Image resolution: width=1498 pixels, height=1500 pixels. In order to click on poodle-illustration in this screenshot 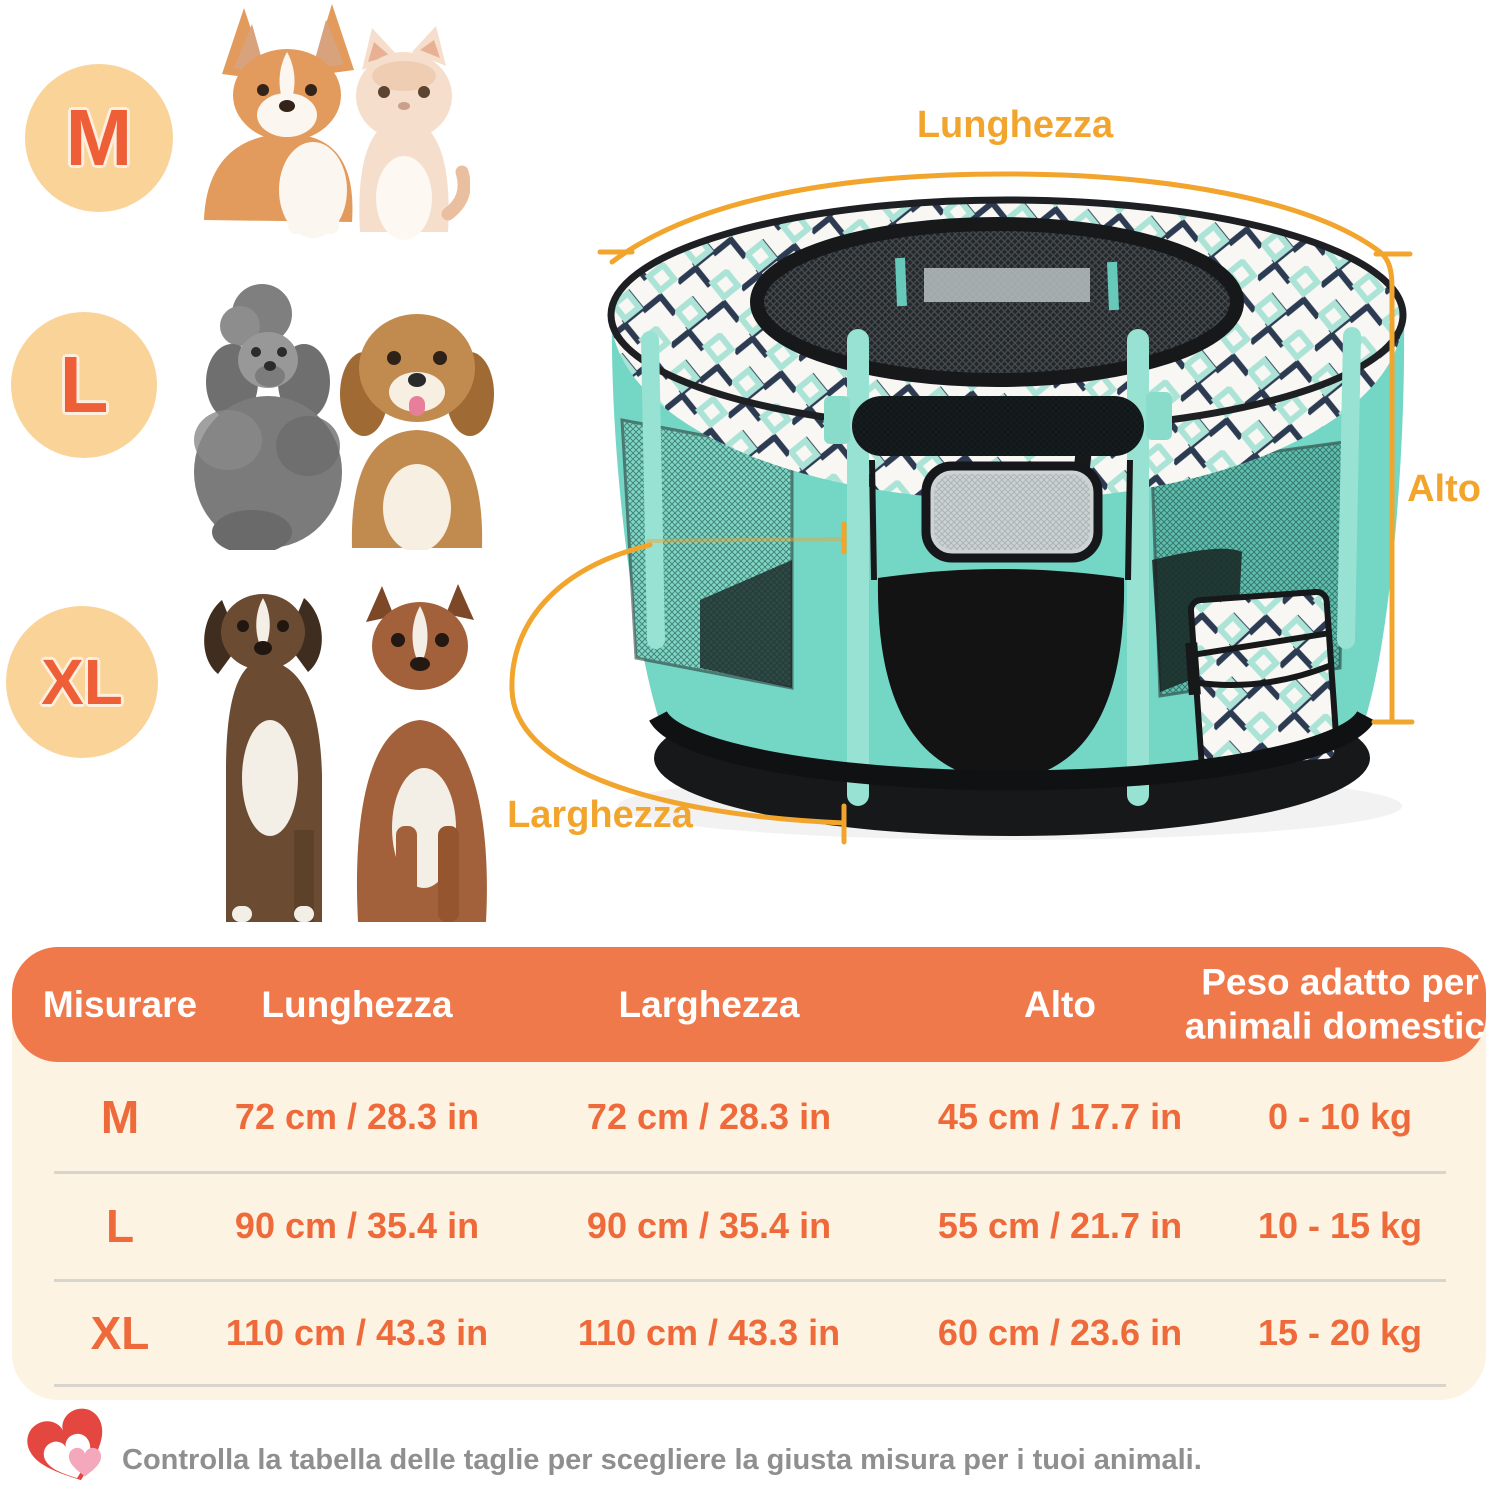, I will do `click(268, 417)`.